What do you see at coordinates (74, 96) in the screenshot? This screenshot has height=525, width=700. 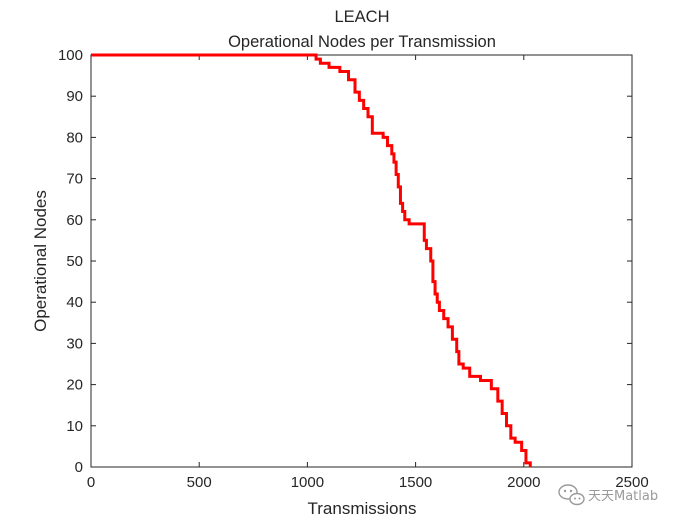 I see `y-tick-label: 90` at bounding box center [74, 96].